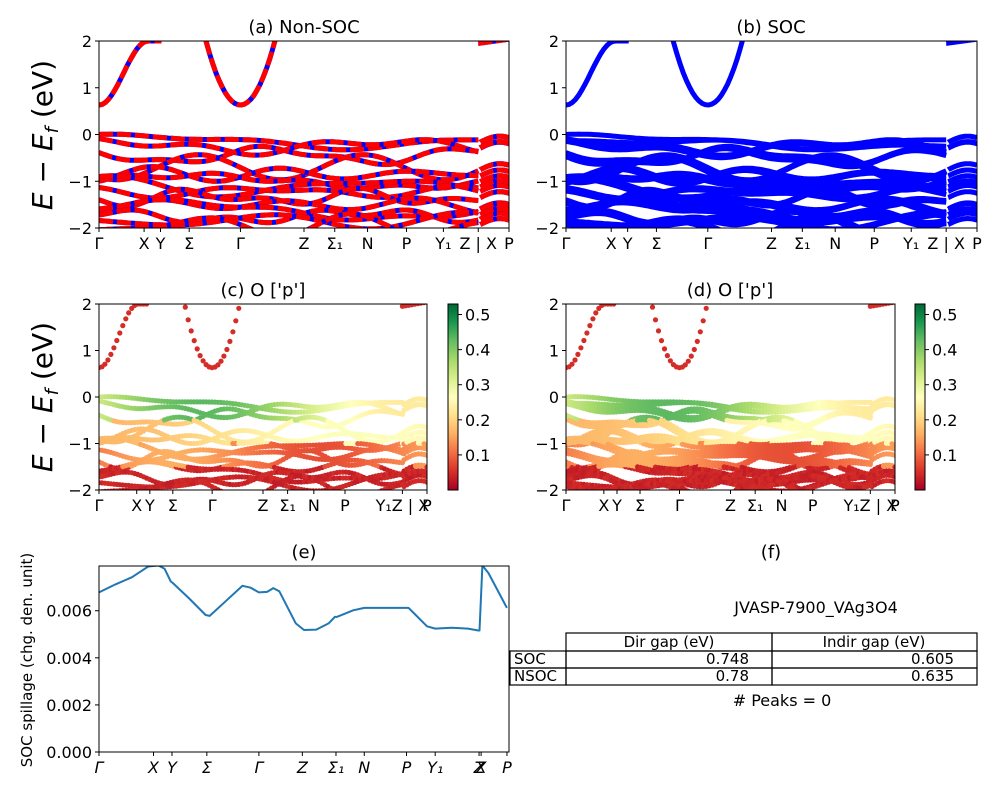 The width and height of the screenshot is (1000, 800). Describe the element at coordinates (69, 705) in the screenshot. I see `panel-e-ytick-label: 0.002` at that location.